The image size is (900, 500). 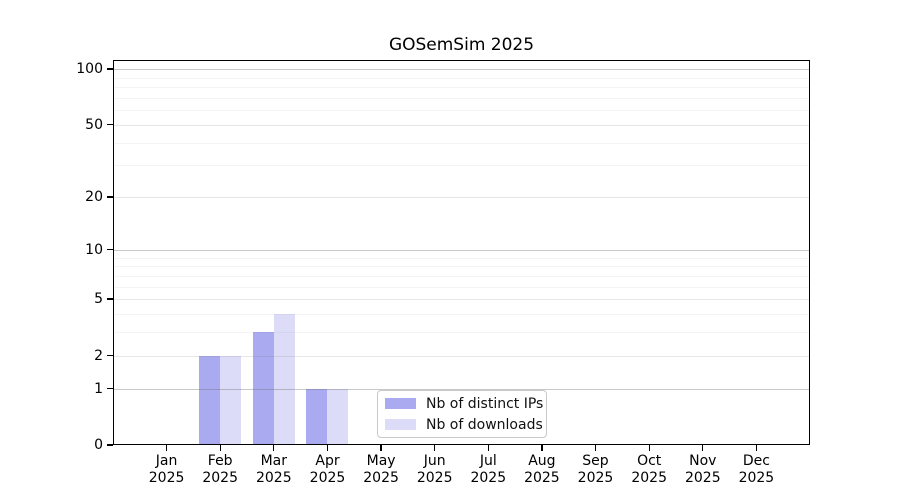 What do you see at coordinates (461, 45) in the screenshot?
I see `chart-title: GOSemSim 2025` at bounding box center [461, 45].